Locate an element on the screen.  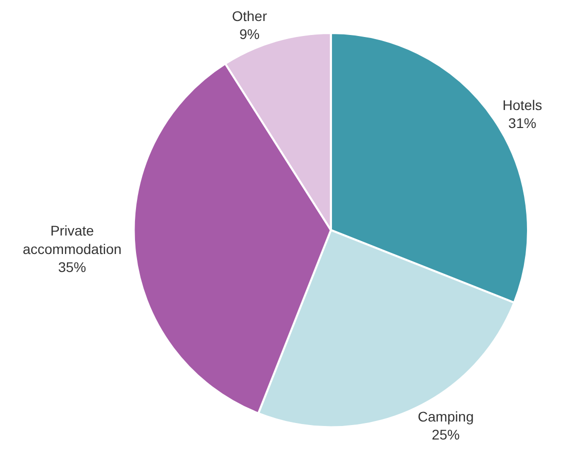
slice-label: Private accommodation is located at coordinates (72, 239).